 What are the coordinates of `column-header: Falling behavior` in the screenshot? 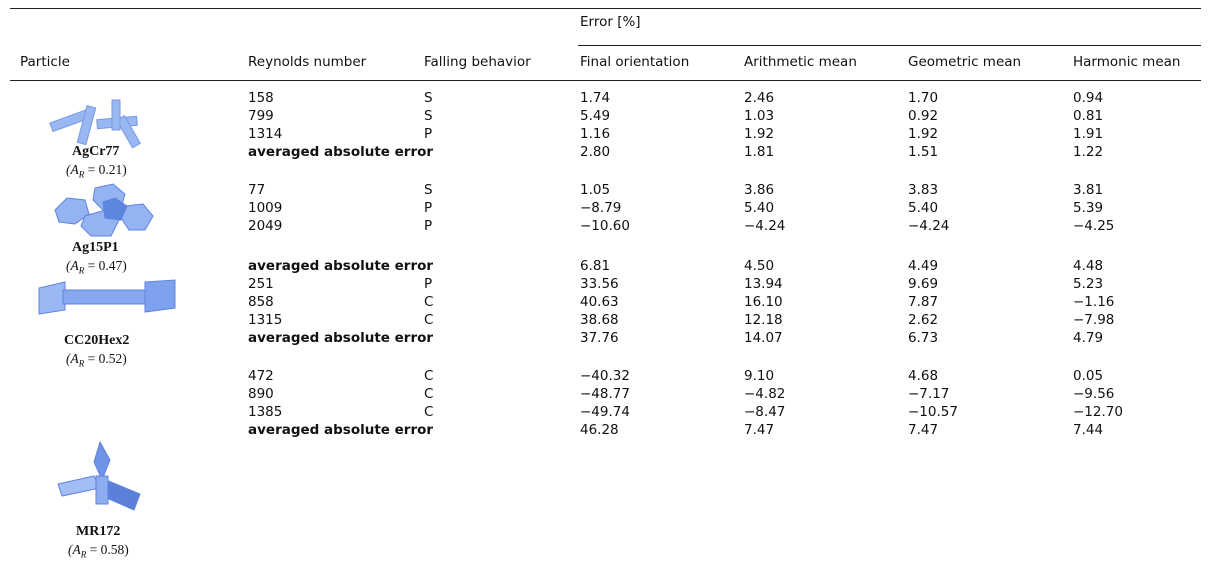 It's located at (477, 62).